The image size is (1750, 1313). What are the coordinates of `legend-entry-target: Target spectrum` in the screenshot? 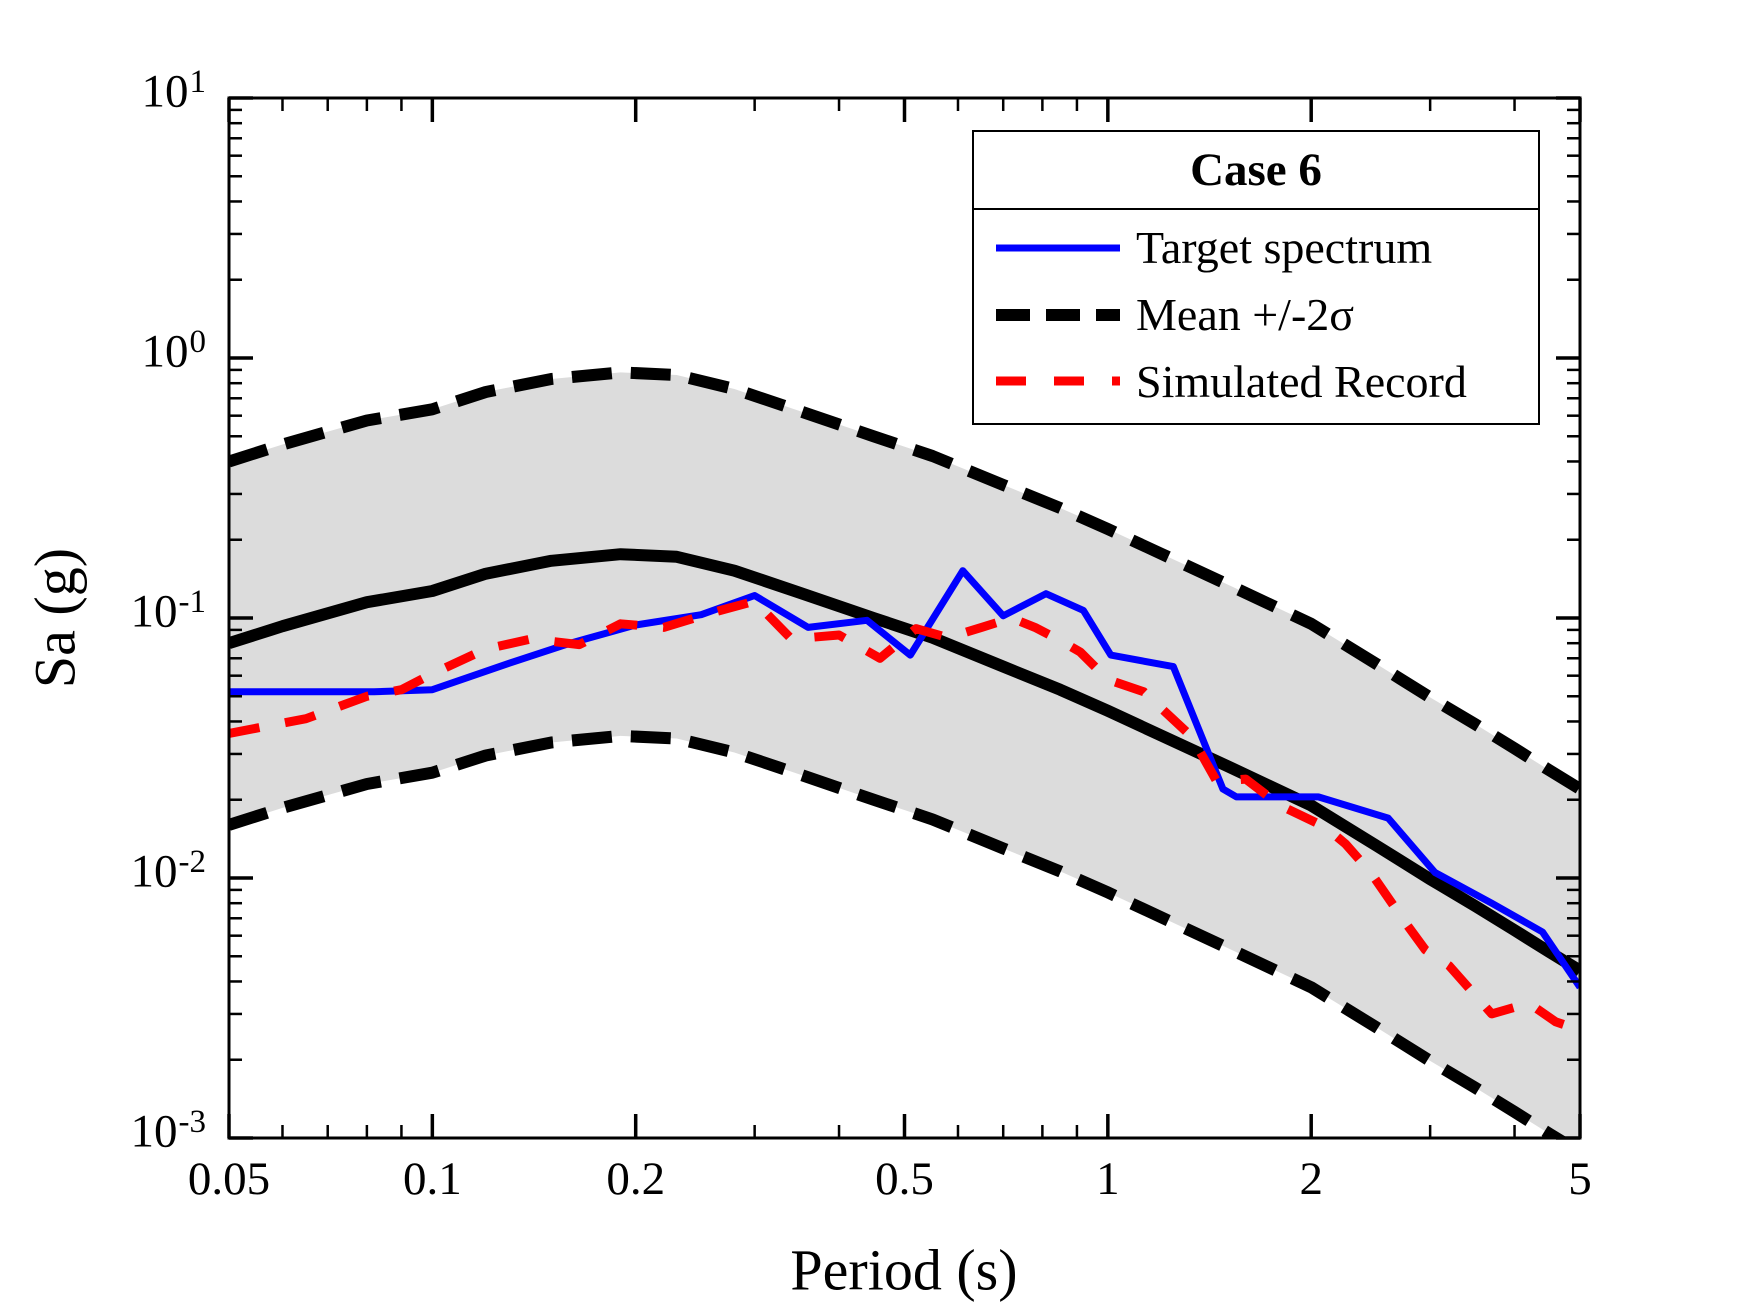 It's located at (1256, 248).